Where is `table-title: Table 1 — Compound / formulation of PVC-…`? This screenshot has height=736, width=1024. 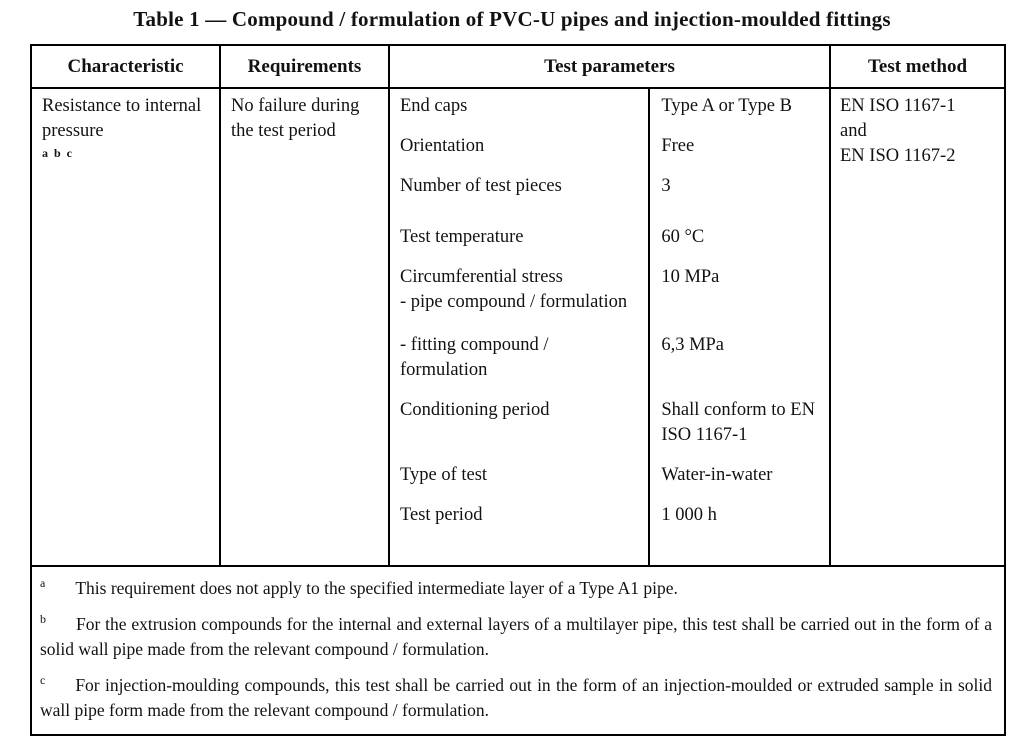
table-title: Table 1 — Compound / formulation of PVC-… is located at coordinates (512, 19).